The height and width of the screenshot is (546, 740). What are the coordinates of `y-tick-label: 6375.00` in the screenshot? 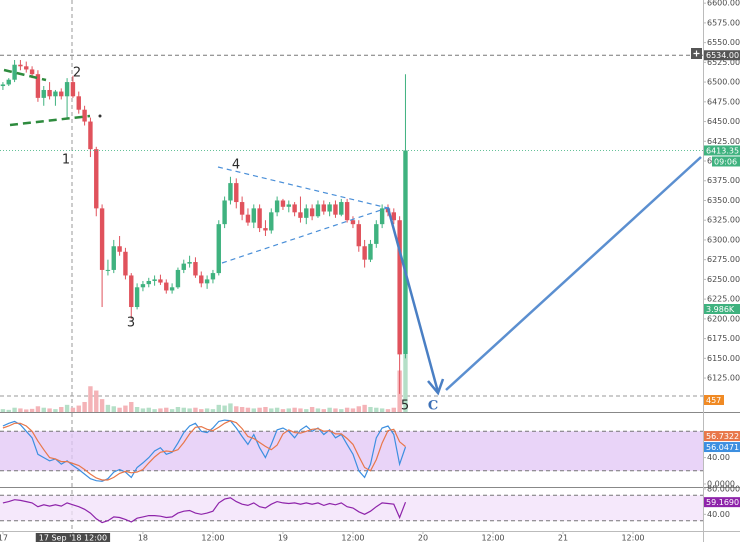 It's located at (723, 180).